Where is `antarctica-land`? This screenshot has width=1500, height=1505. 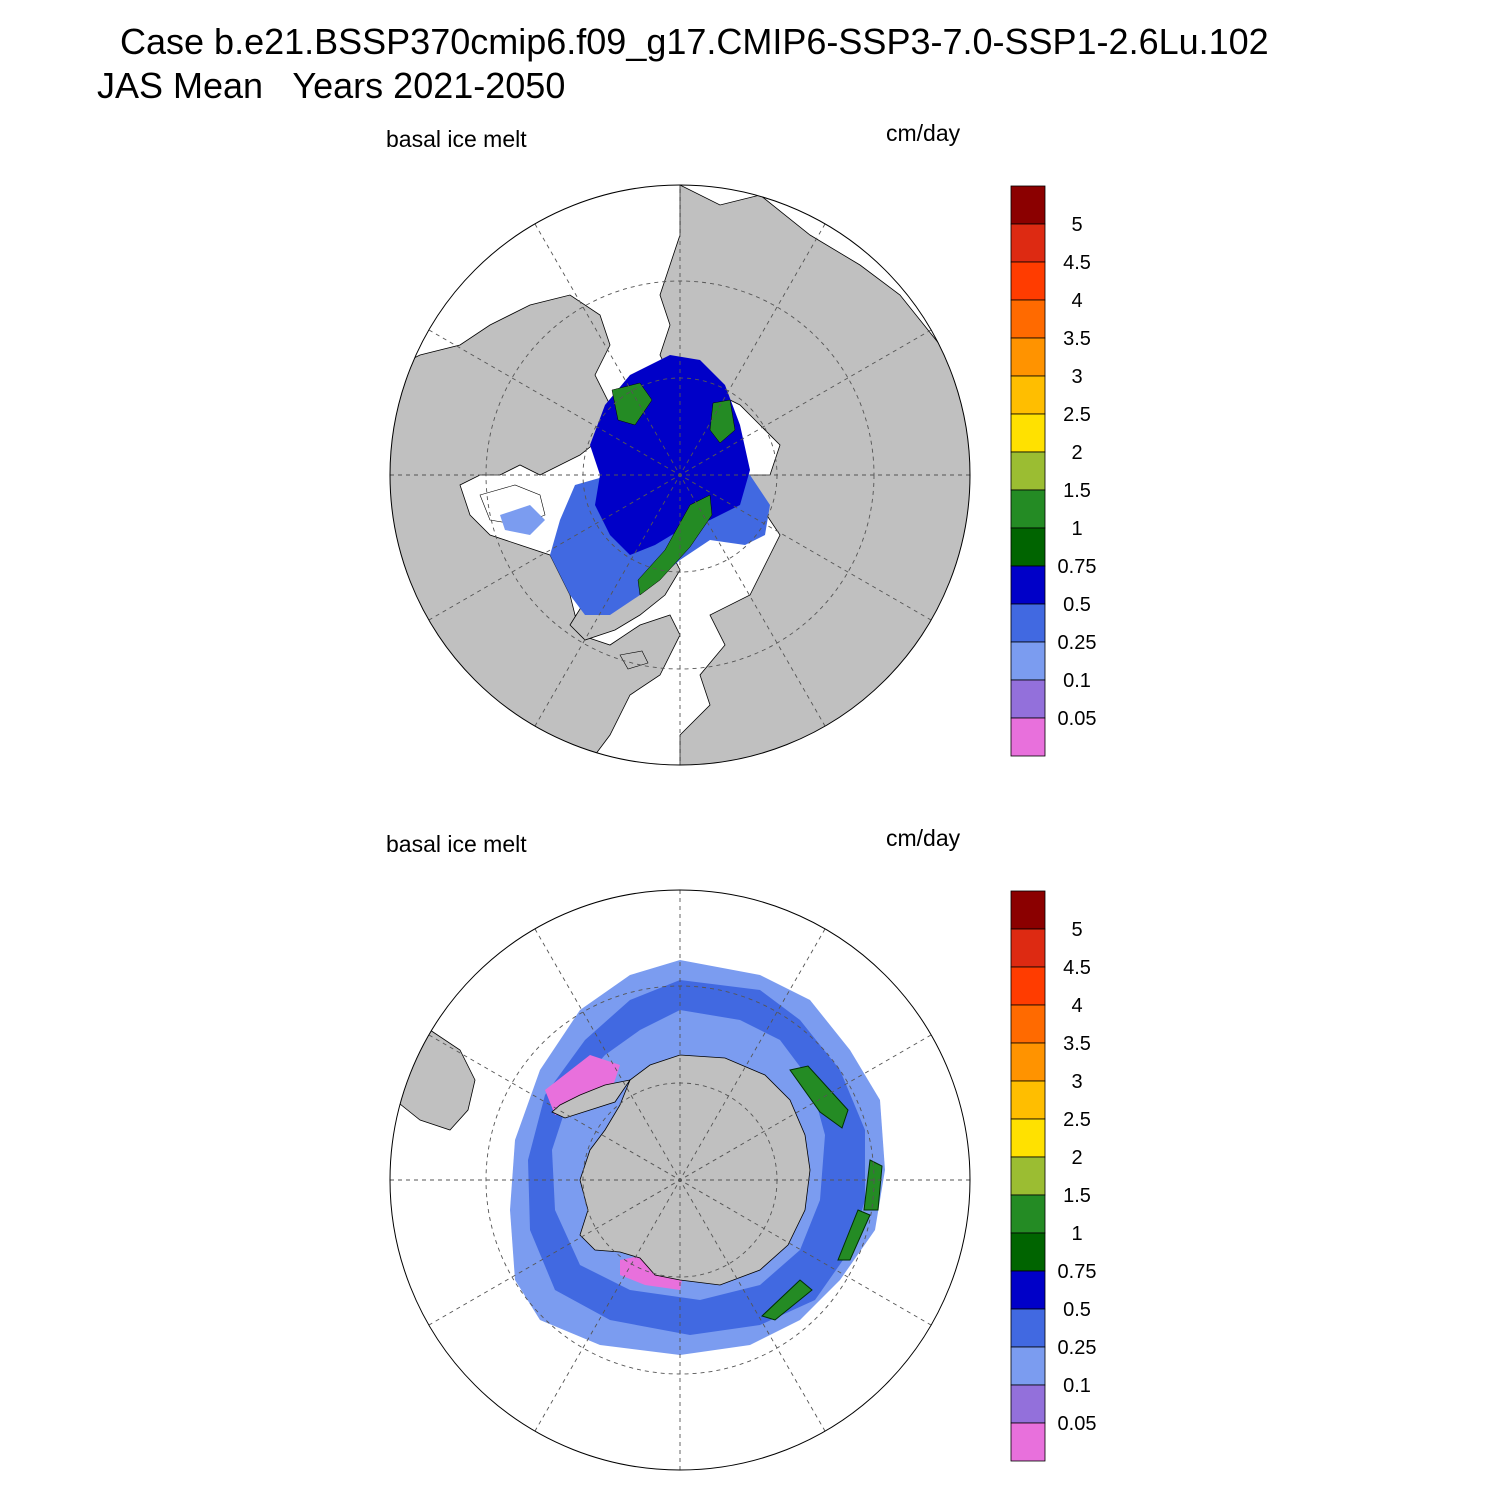
antarctica-land is located at coordinates (695, 1170).